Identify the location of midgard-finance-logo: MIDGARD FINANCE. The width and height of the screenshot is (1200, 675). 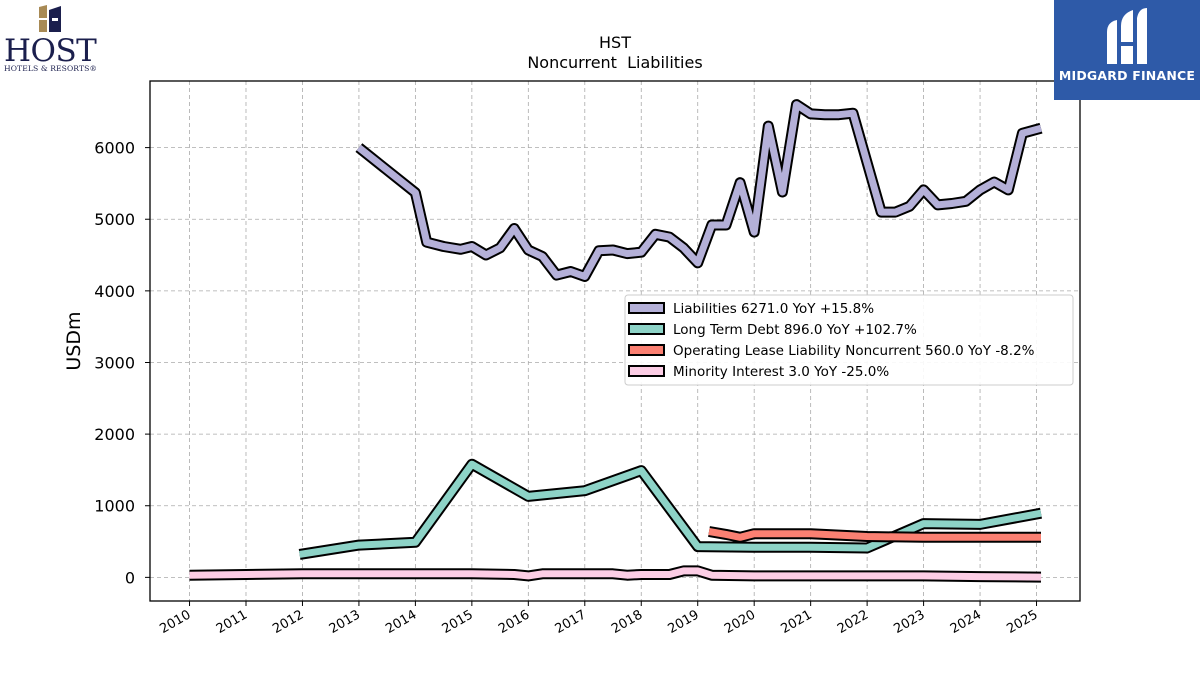
(1127, 50).